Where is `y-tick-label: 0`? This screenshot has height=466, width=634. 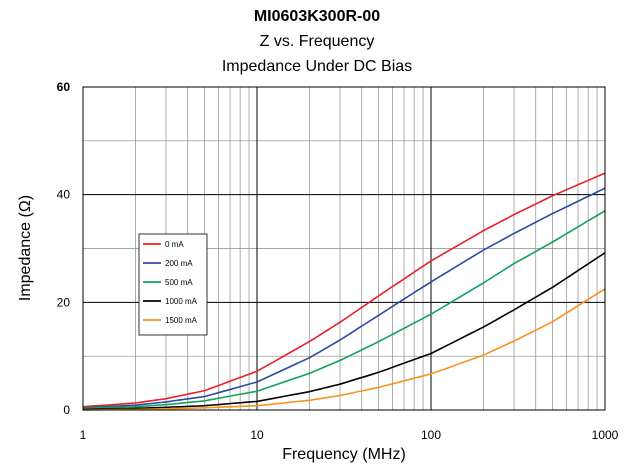 y-tick-label: 0 is located at coordinates (66, 410).